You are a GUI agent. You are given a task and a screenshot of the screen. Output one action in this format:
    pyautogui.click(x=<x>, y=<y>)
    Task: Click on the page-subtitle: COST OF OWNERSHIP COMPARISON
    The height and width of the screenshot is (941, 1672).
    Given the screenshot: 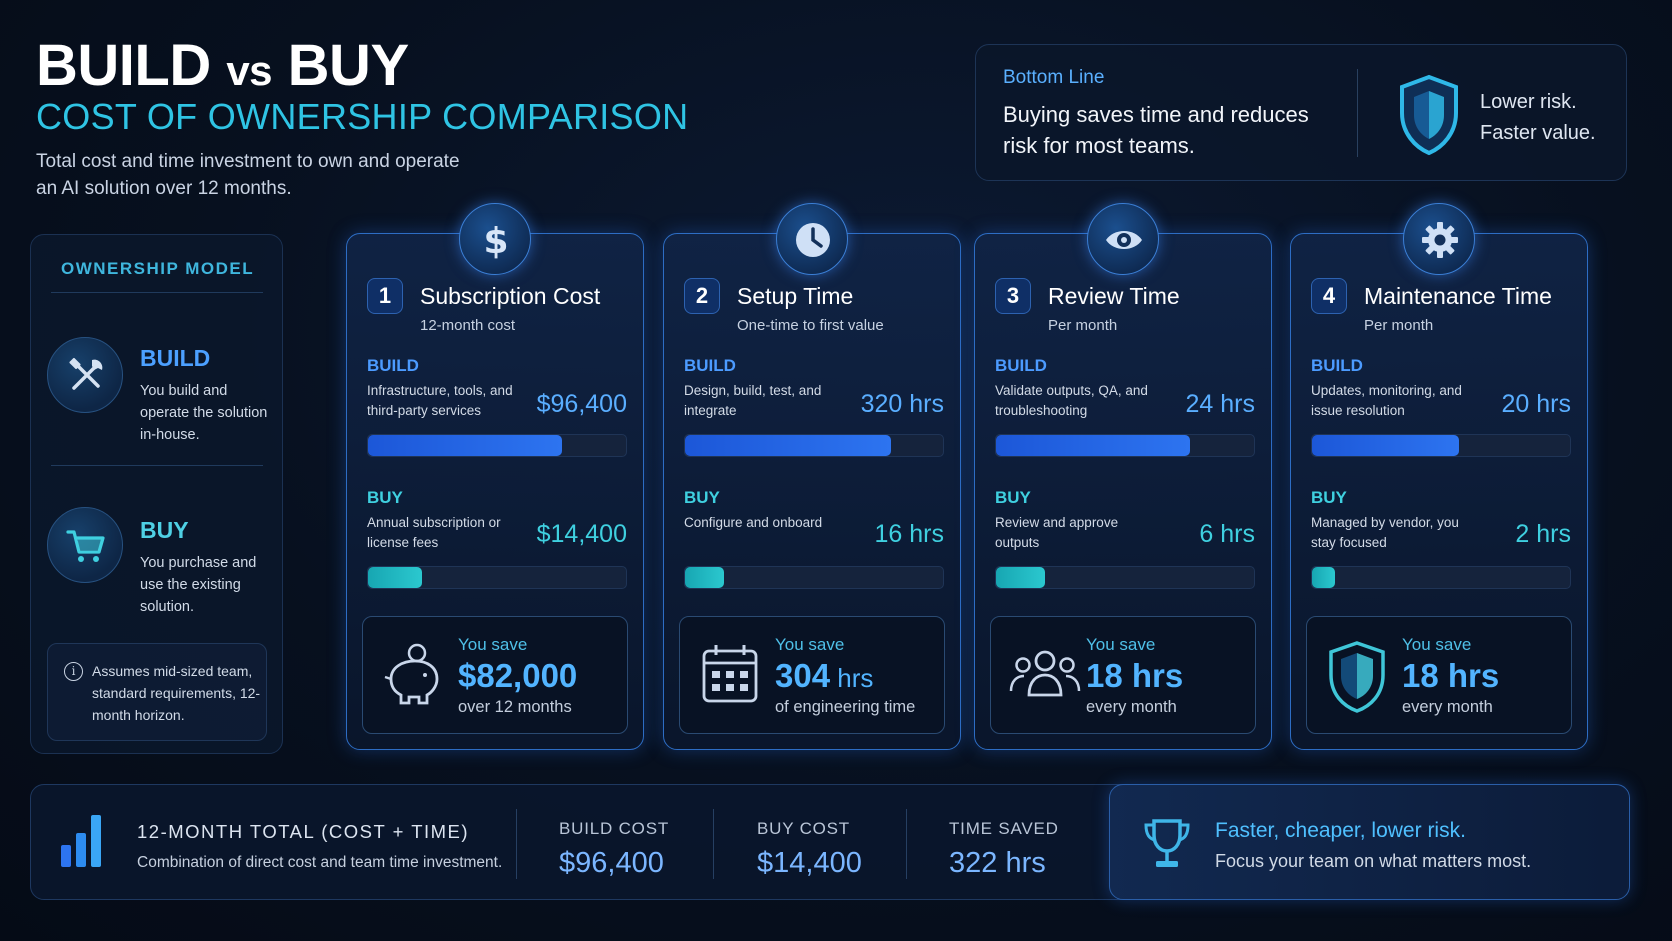 What is the action you would take?
    pyautogui.click(x=362, y=116)
    